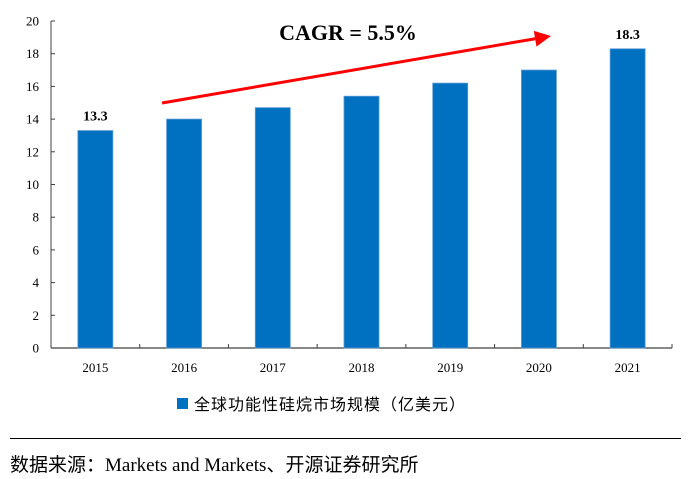 Image resolution: width=689 pixels, height=479 pixels. I want to click on x-axis: 2015 2016 2017 2018 2019 2020 2021, so click(362, 359).